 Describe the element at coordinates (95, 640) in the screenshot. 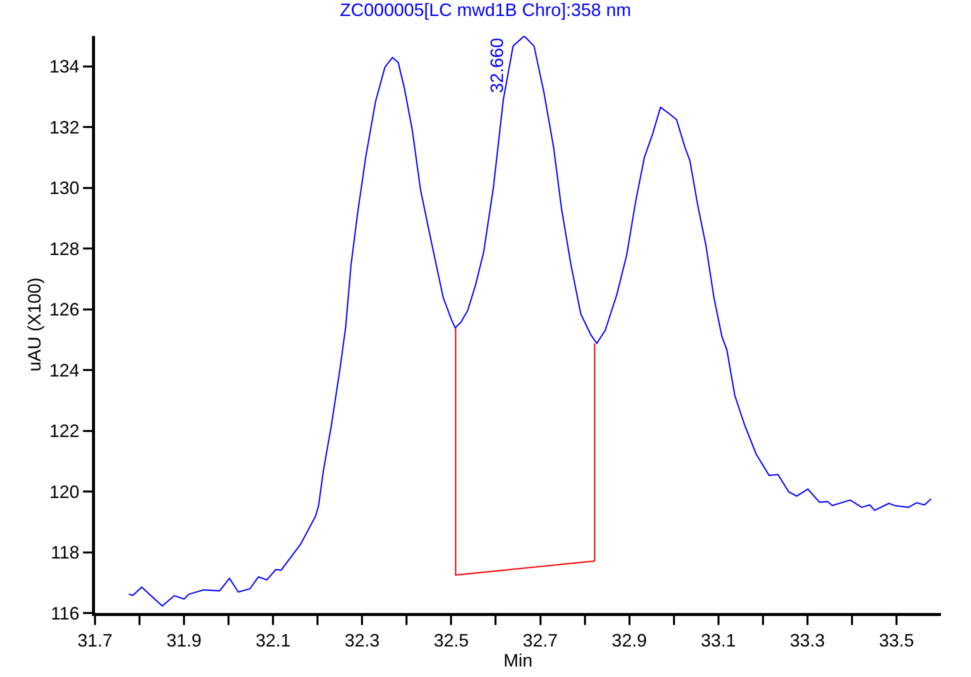

I see `x-tick-label: 31.7` at that location.